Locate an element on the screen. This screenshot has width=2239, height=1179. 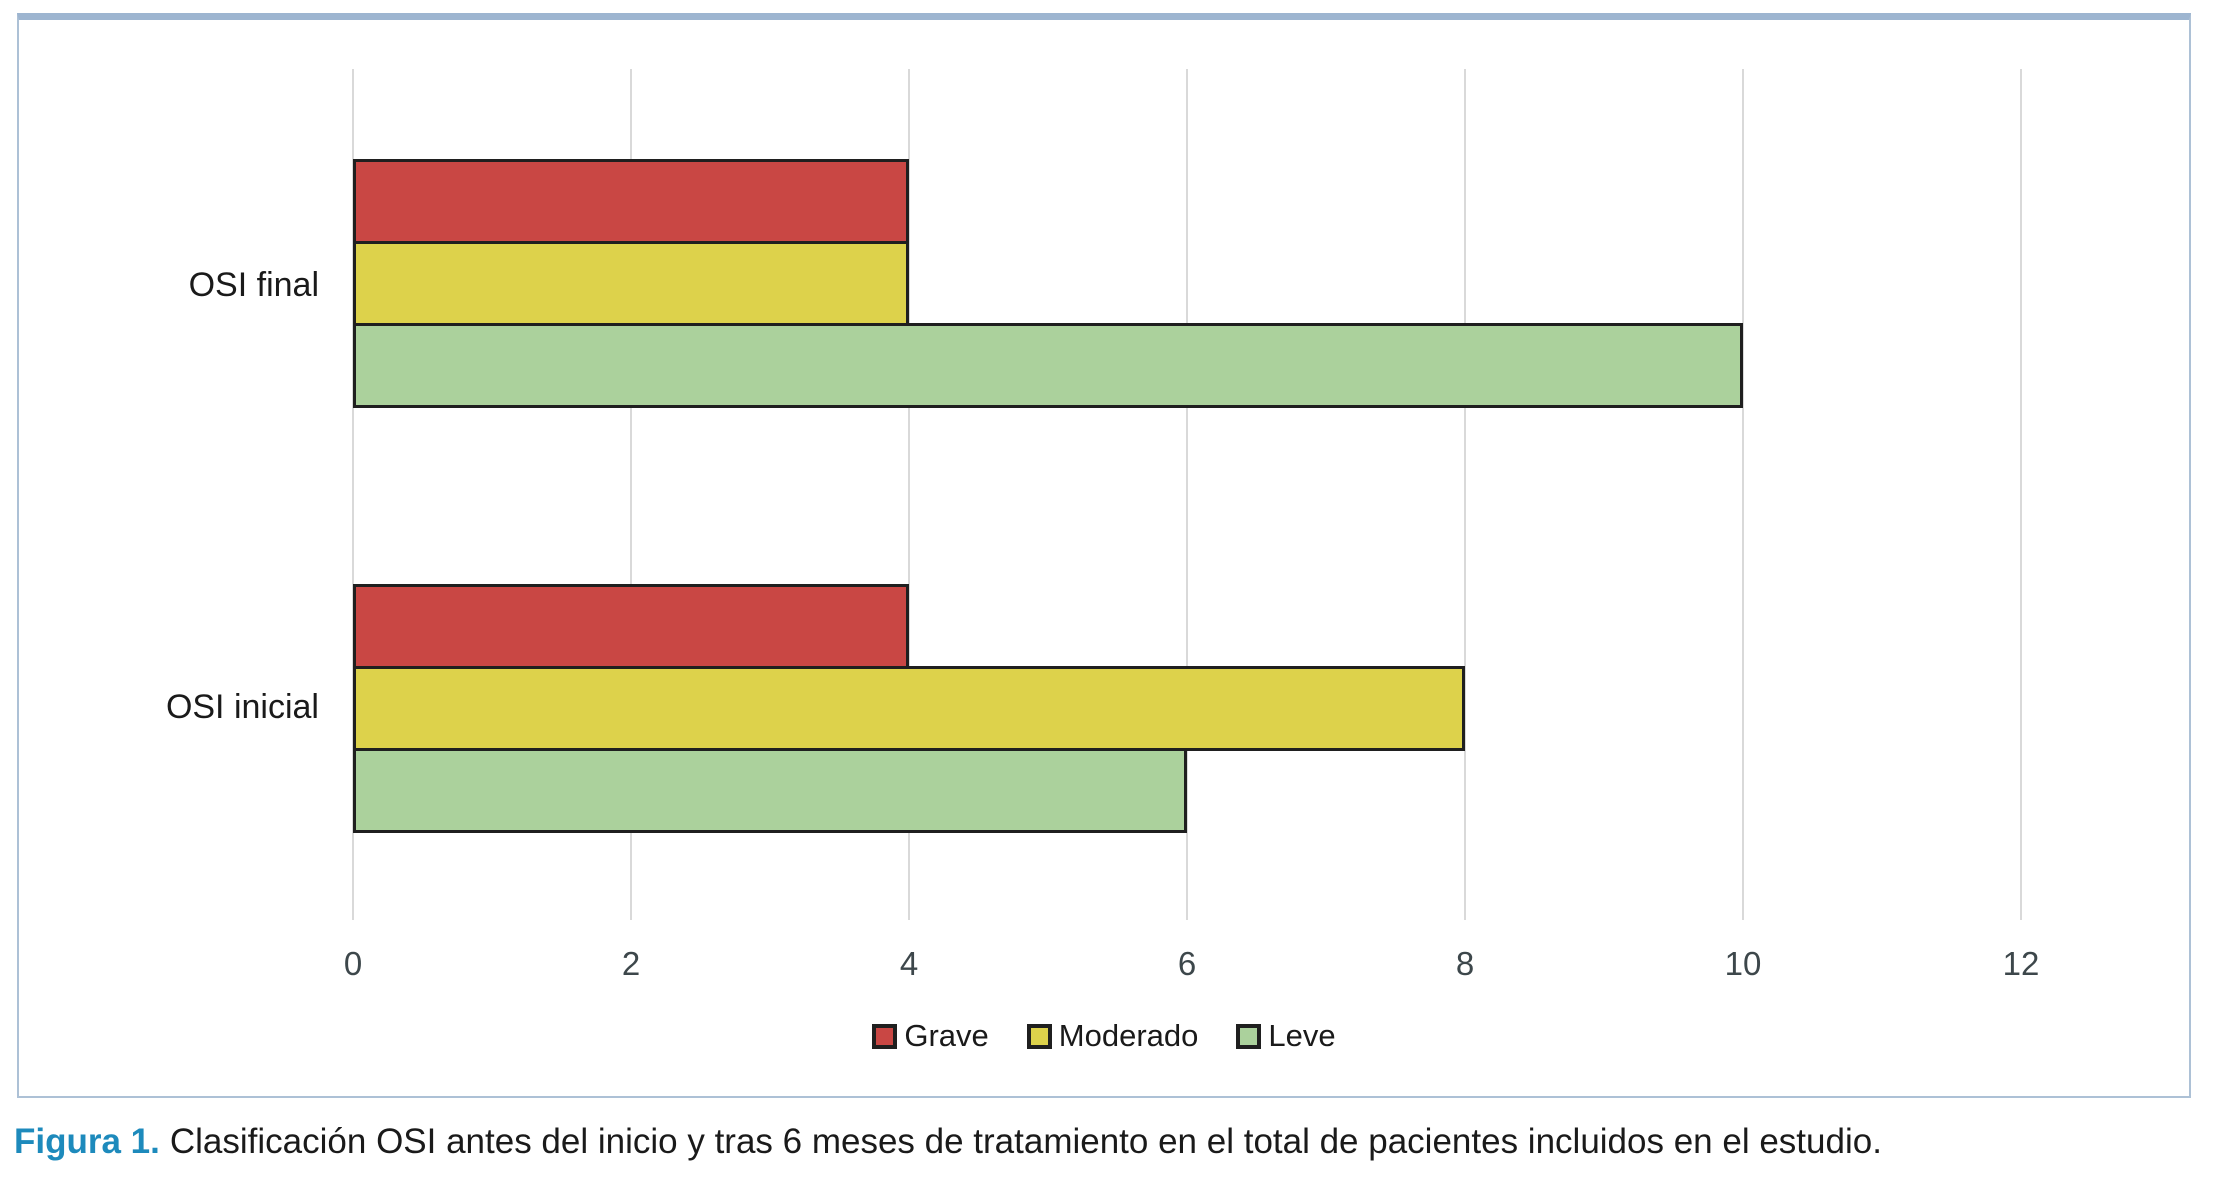
bar-osi-inicial-grave is located at coordinates (631, 626).